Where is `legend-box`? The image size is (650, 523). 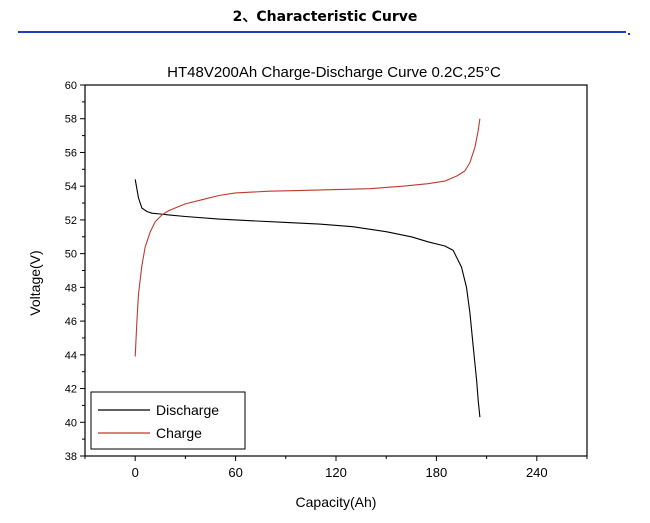
legend-box is located at coordinates (168, 420).